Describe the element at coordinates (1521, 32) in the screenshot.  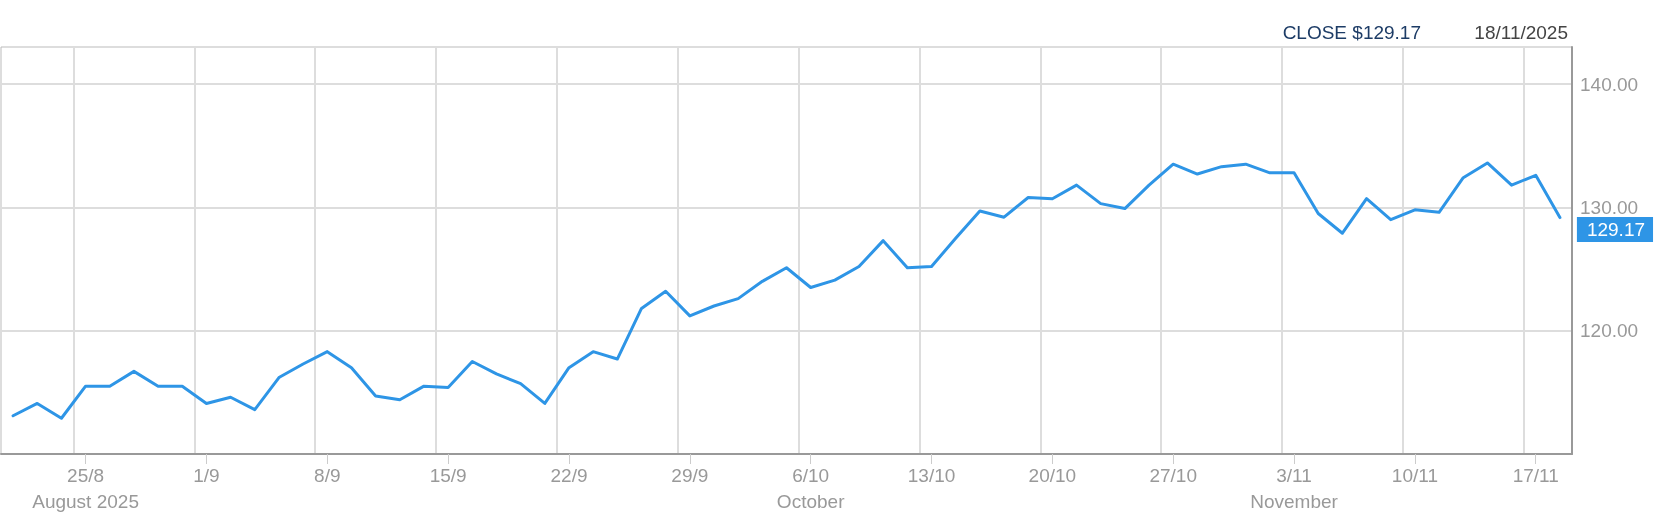
I see `chart-subtitle: 18/11/2025` at that location.